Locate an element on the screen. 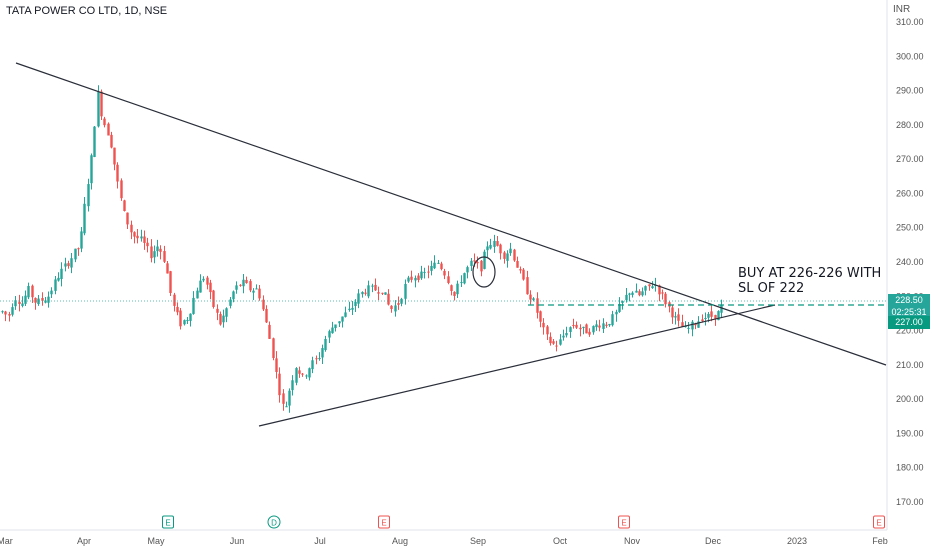 Image resolution: width=932 pixels, height=550 pixels. earnings-marker-shape is located at coordinates (624, 522).